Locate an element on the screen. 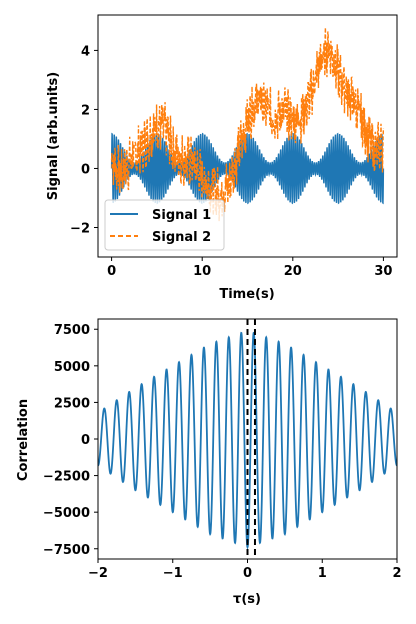 The width and height of the screenshot is (416, 624). bottom-y-tick-label: −7500 is located at coordinates (66, 550).